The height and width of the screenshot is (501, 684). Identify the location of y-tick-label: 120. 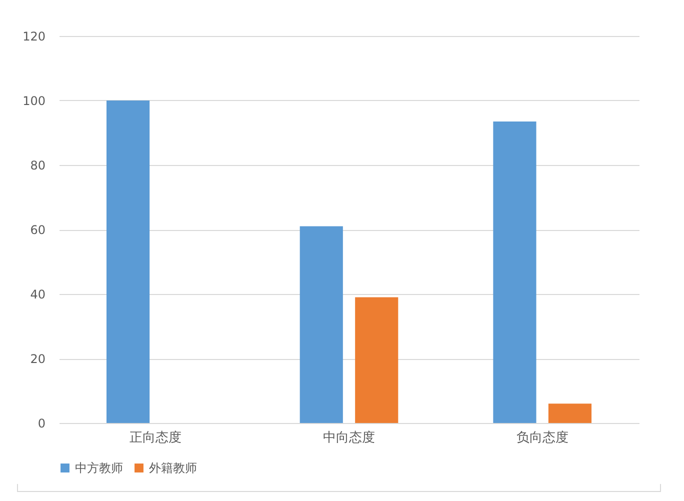
(34, 37).